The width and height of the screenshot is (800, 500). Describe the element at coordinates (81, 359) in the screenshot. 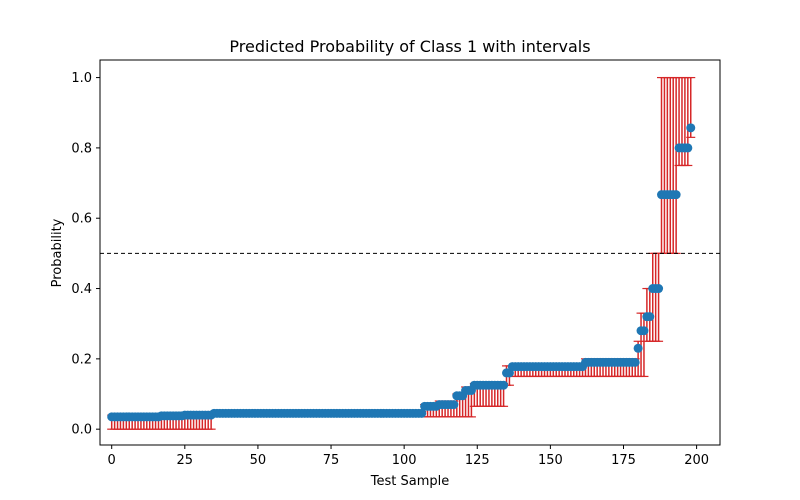

I see `y-tick-label: 0.2` at that location.